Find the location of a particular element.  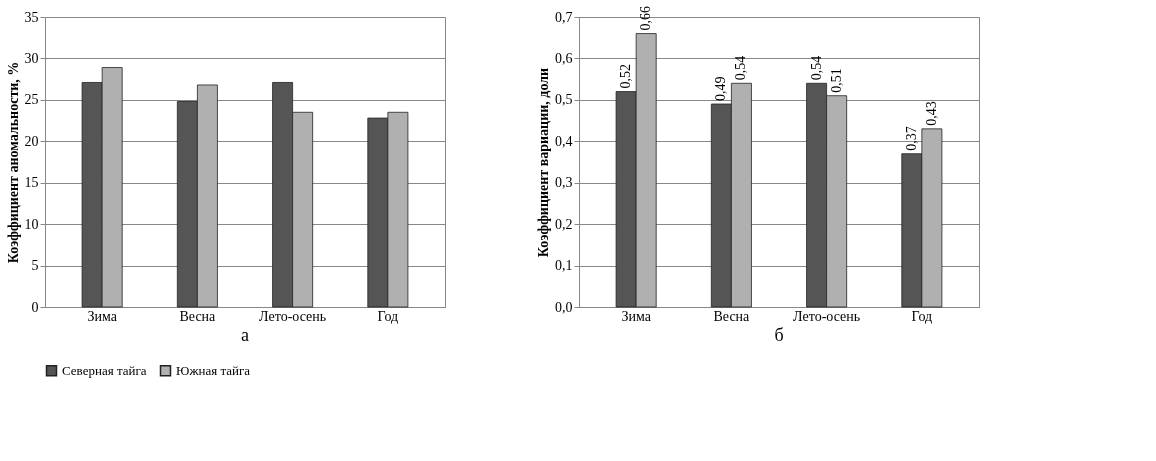

y-tick-label: 20 is located at coordinates (31, 141).